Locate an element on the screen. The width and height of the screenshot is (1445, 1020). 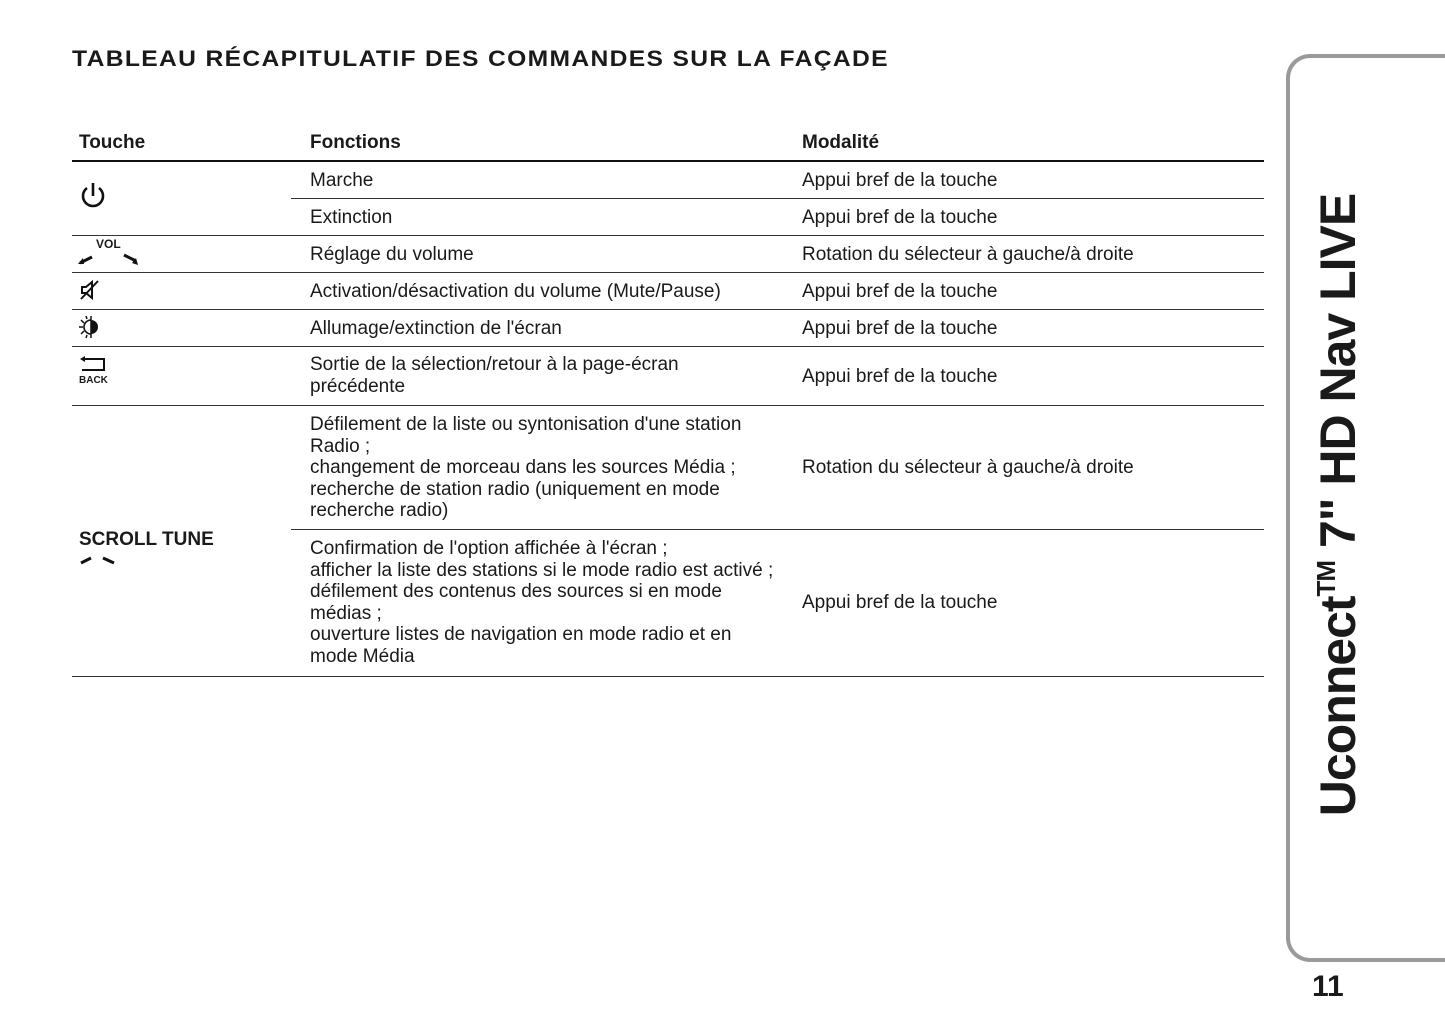
chapter-title: UconnectTM 7" HD Nav LIVE is located at coordinates (1338, 505).